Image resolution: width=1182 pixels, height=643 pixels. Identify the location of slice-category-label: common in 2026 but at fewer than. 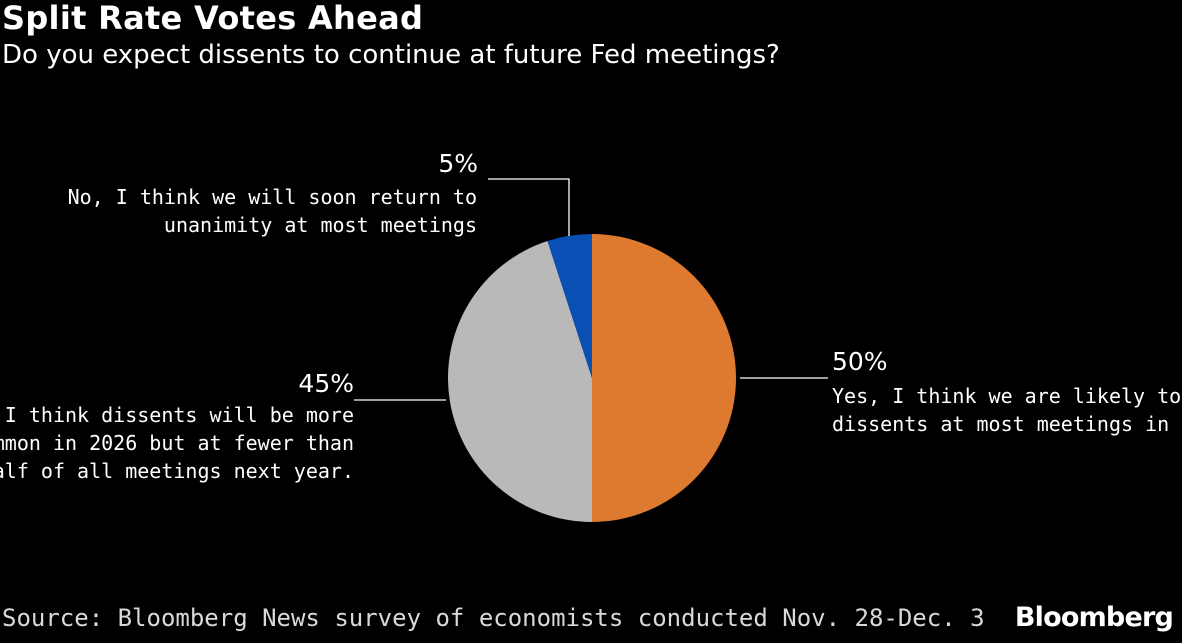
(177, 443).